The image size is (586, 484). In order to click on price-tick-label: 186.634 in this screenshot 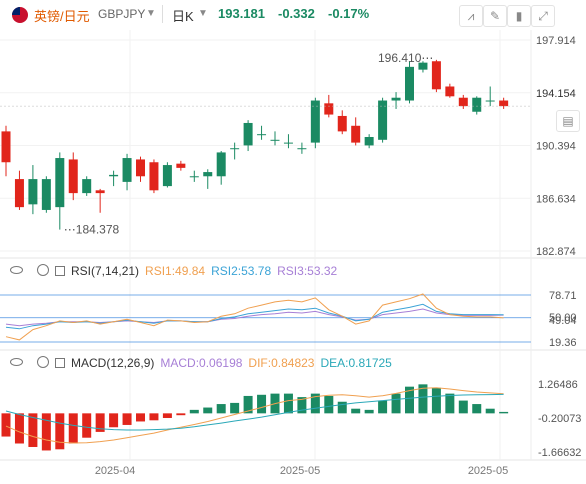, I will do `click(556, 199)`.